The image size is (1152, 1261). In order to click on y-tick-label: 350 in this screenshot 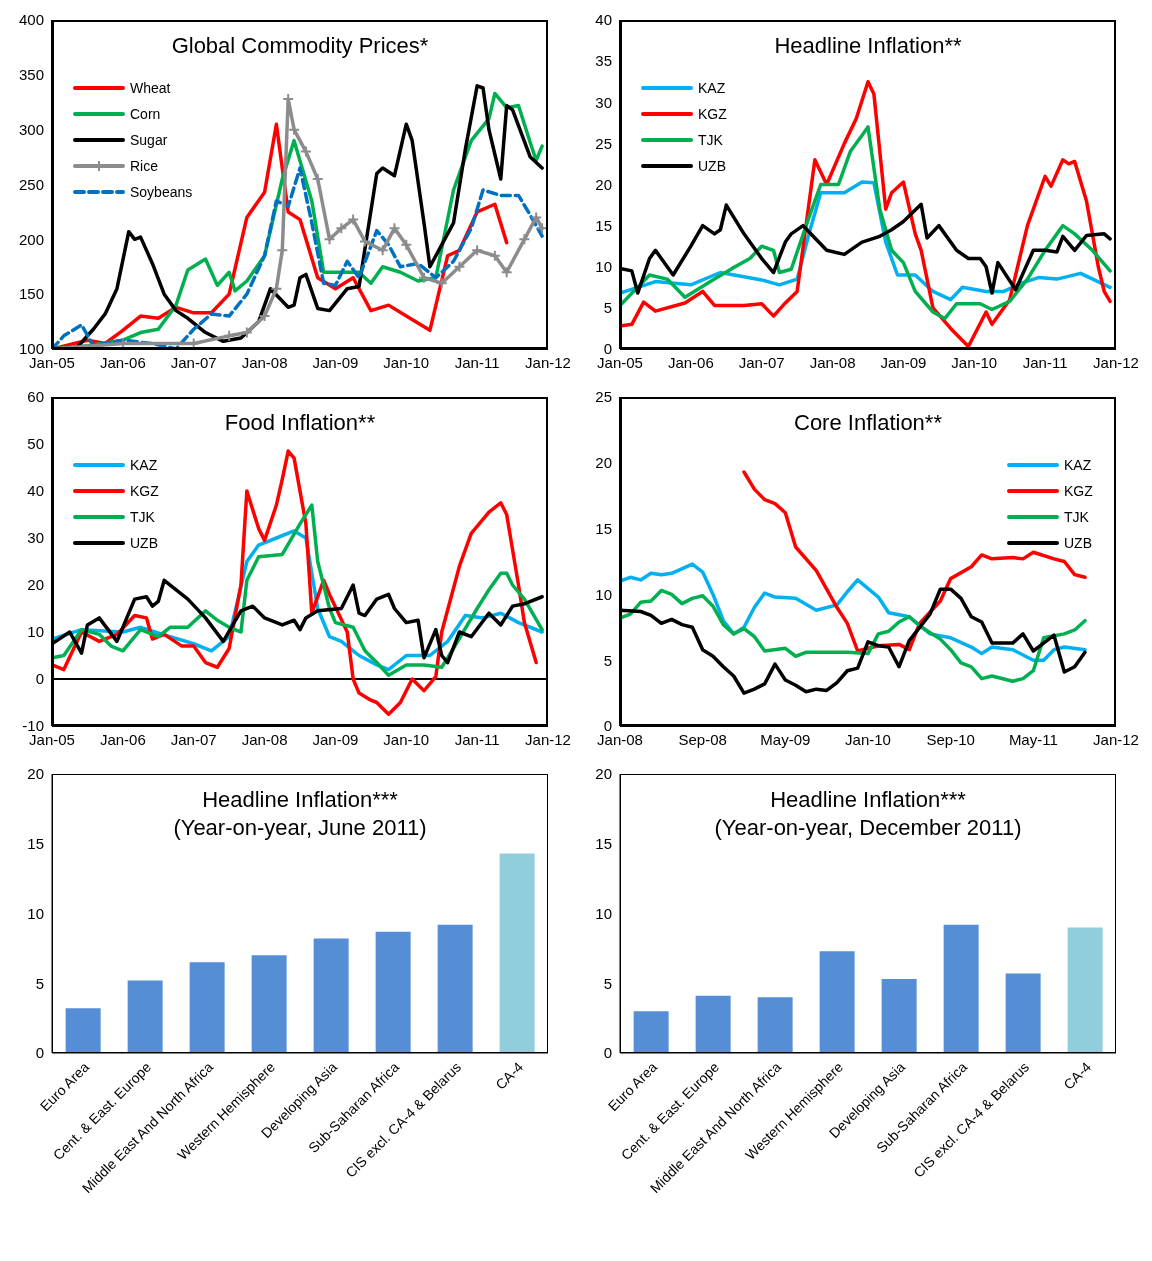, I will do `click(31, 75)`.